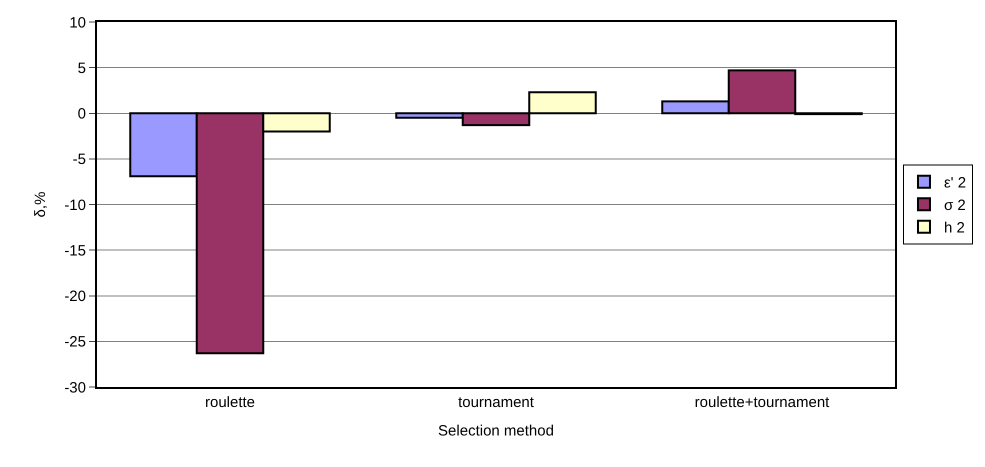 This screenshot has width=985, height=467. What do you see at coordinates (79, 159) in the screenshot?
I see `y-tick-label: -5` at bounding box center [79, 159].